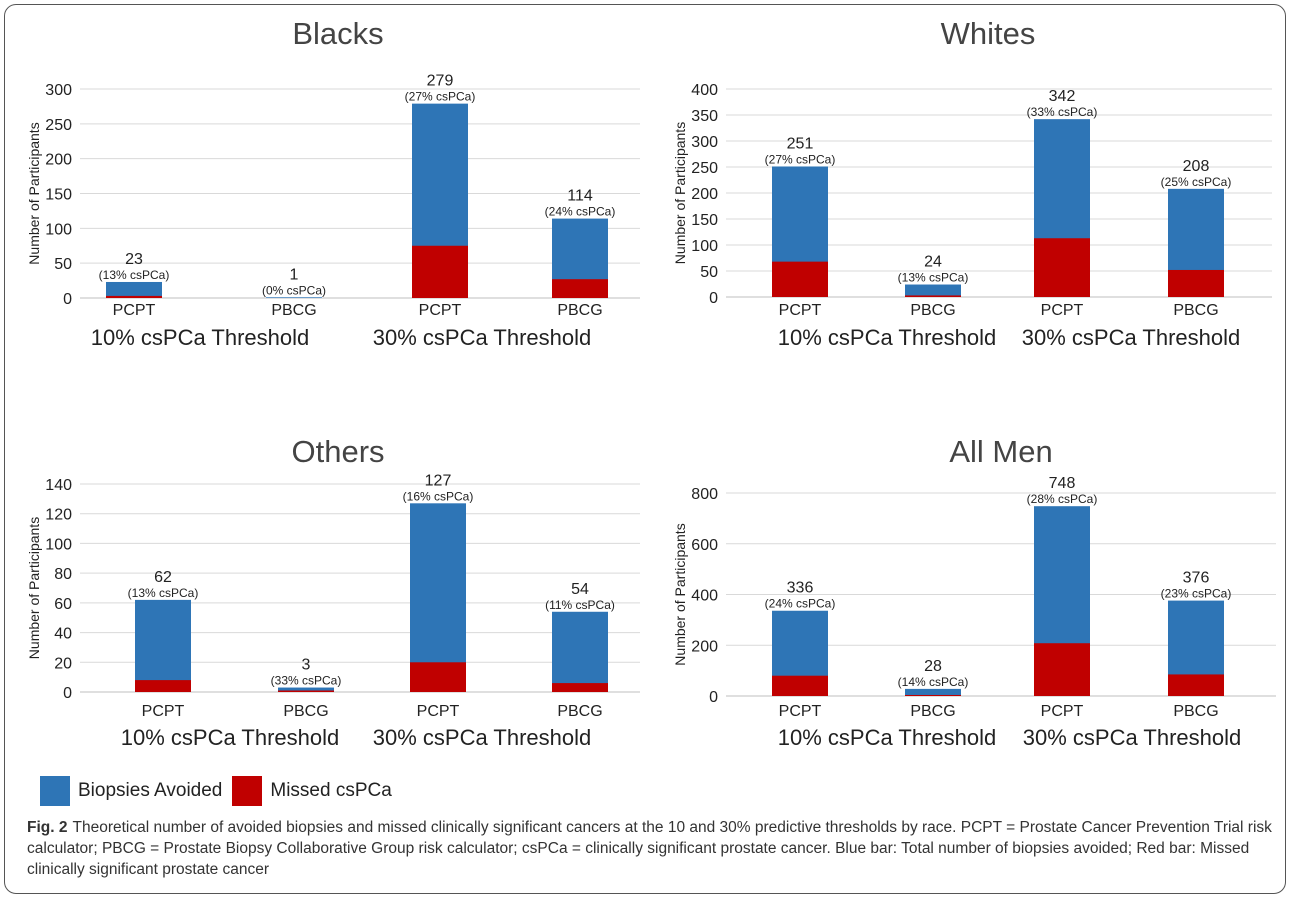 The height and width of the screenshot is (898, 1292). I want to click on data-label-value: 342, so click(1062, 96).